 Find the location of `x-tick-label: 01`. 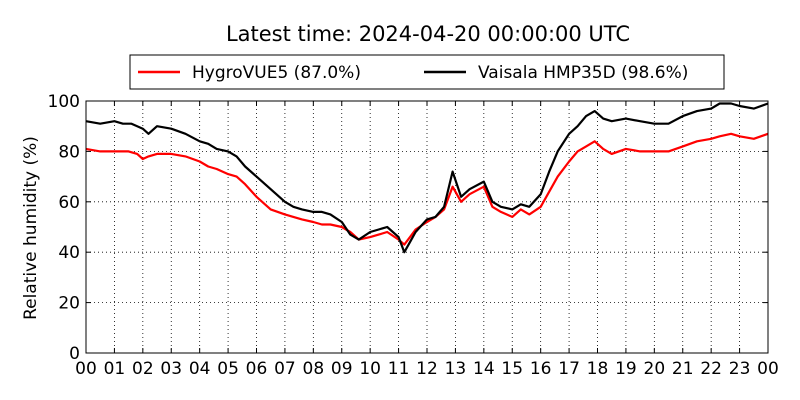

x-tick-label: 01 is located at coordinates (115, 369).